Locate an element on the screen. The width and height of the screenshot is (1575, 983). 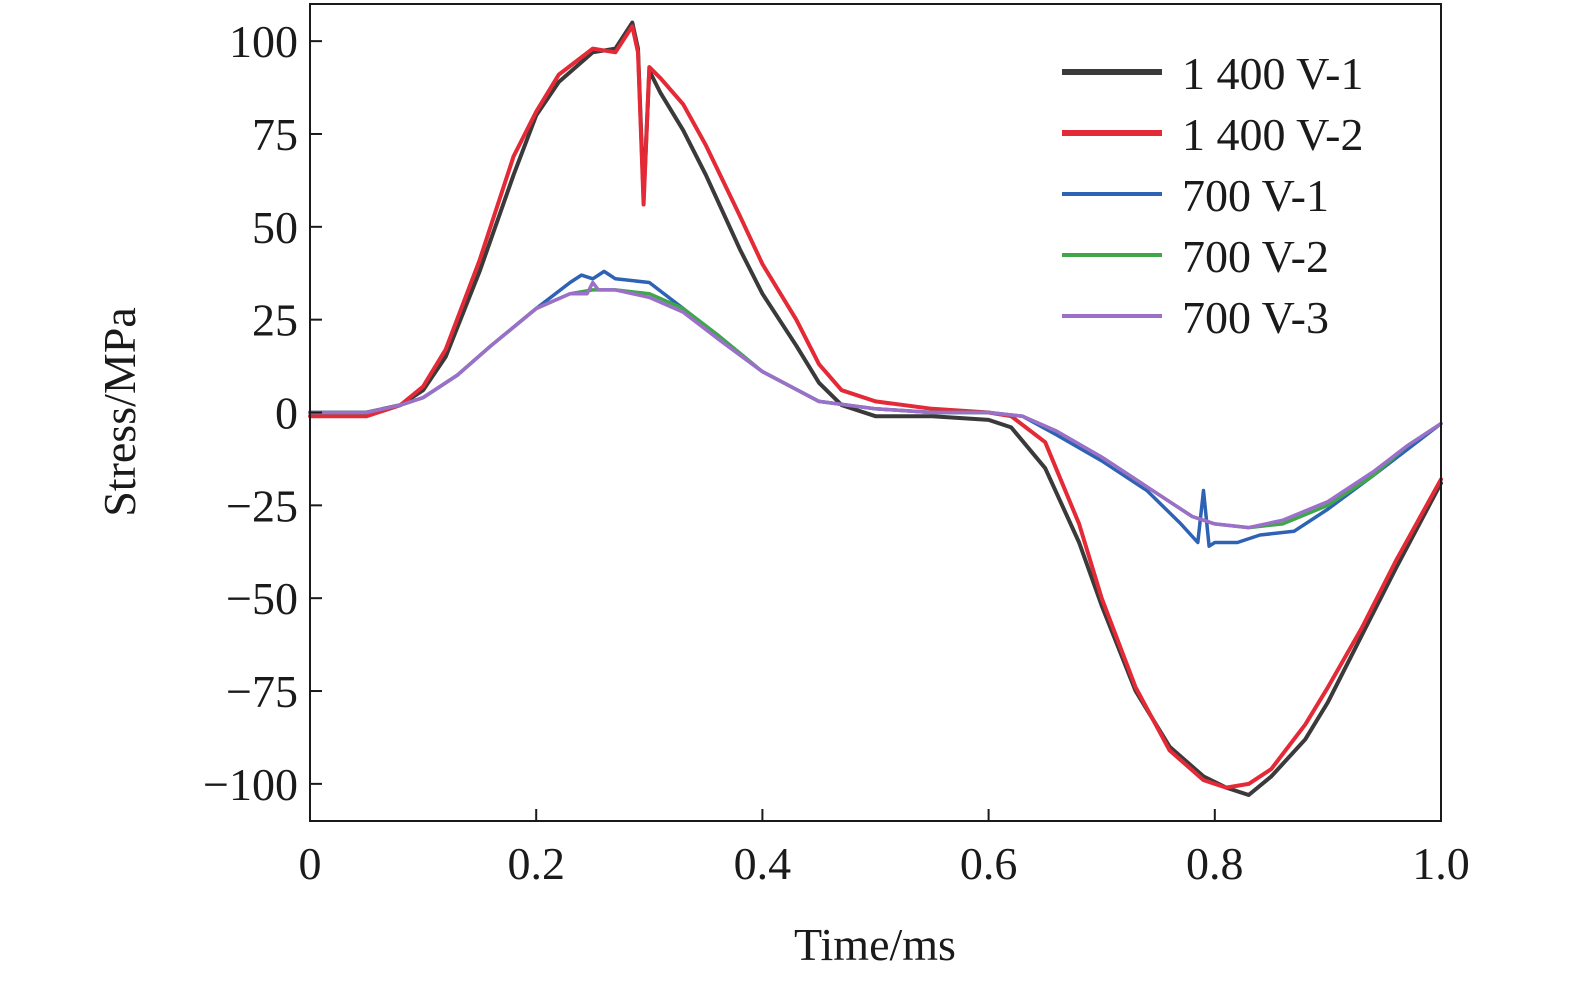
y-axis-ticks: 100 75 50 25 0 −25 −50 −75 −100 is located at coordinates (262, 413).